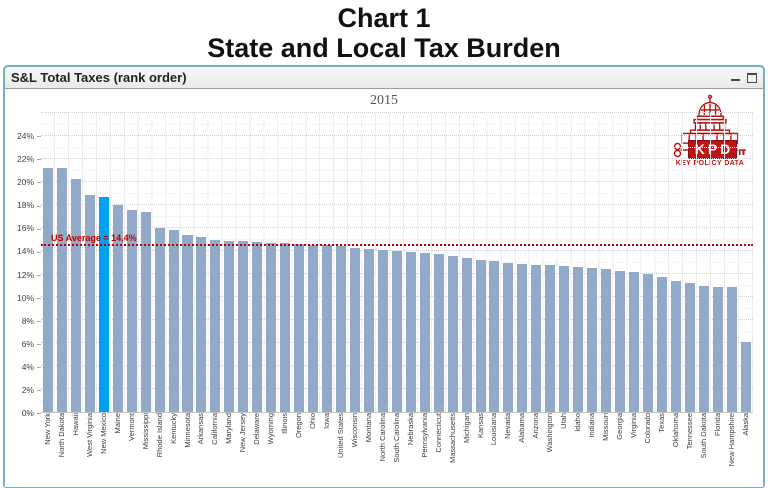 The width and height of the screenshot is (768, 488). Describe the element at coordinates (29, 159) in the screenshot. I see `y-axis-tick-label: 22%` at that location.